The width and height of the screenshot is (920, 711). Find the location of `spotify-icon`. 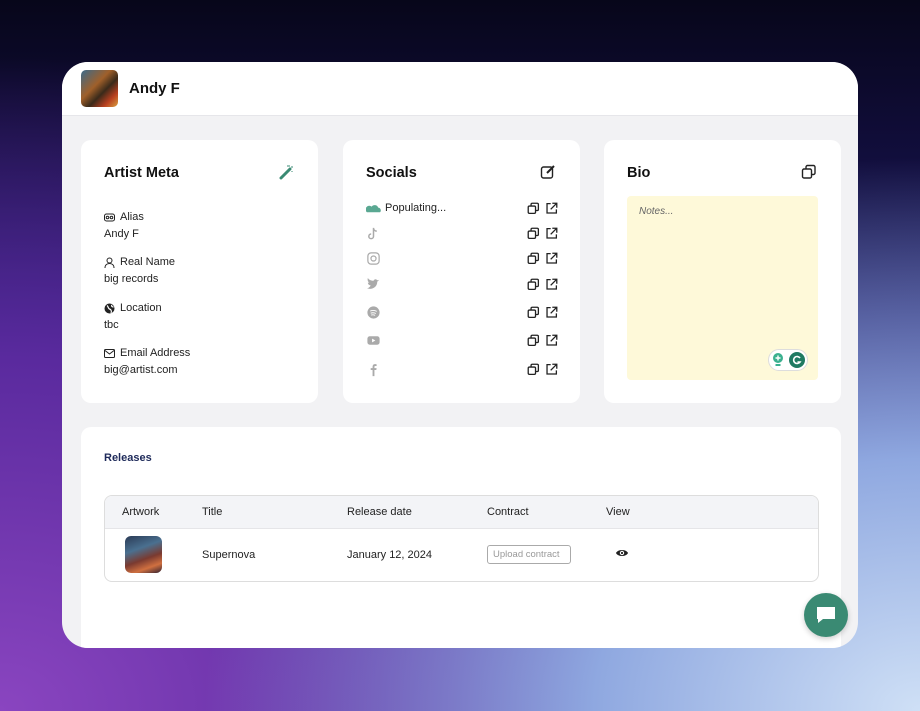

spotify-icon is located at coordinates (373, 312).